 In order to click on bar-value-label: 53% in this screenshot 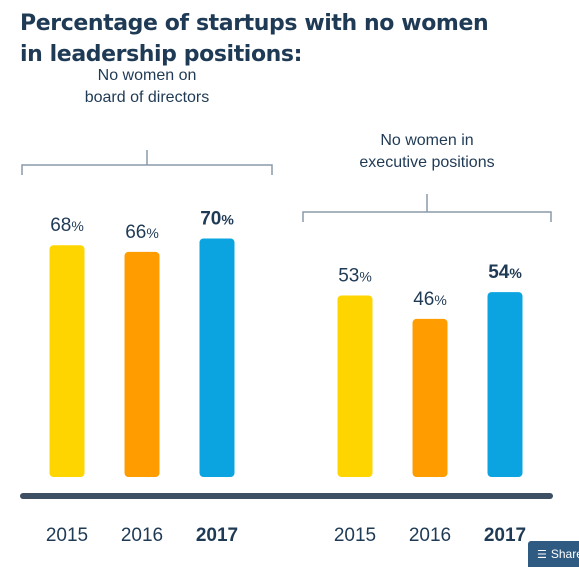, I will do `click(355, 275)`.